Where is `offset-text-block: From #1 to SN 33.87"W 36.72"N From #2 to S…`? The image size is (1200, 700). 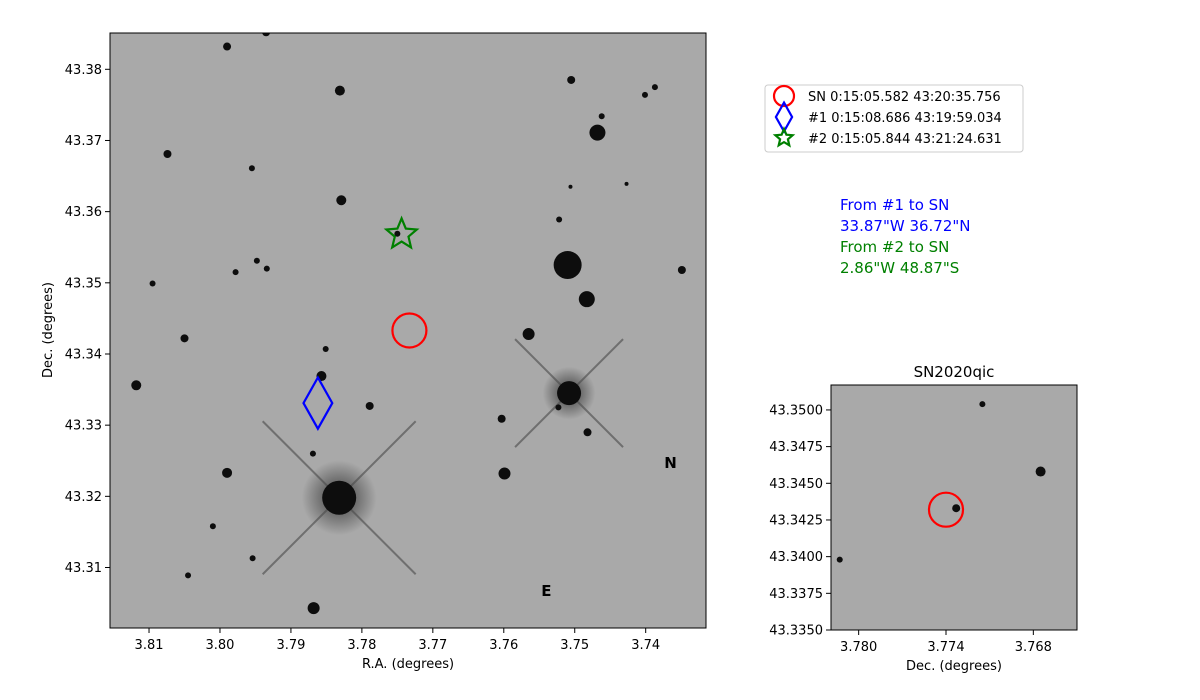 offset-text-block: From #1 to SN 33.87"W 36.72"N From #2 to S… is located at coordinates (905, 236).